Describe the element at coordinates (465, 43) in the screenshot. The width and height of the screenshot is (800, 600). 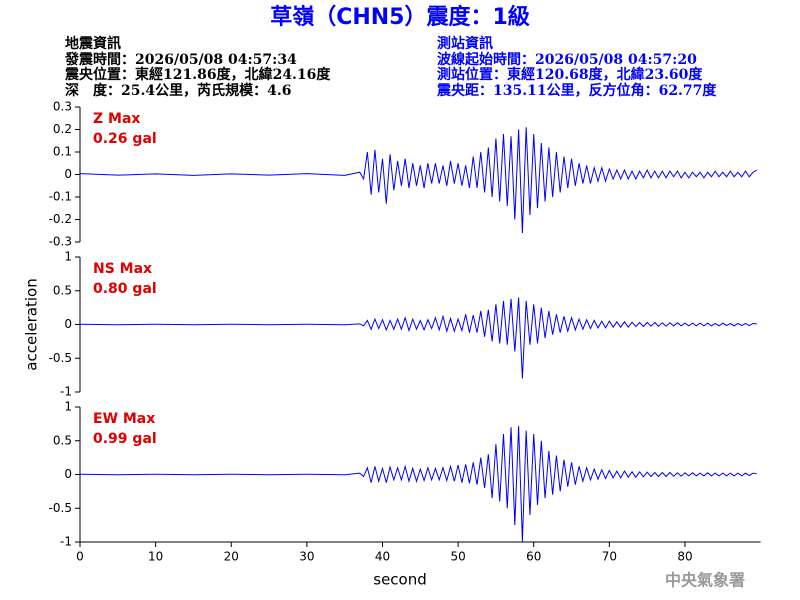
I see `station-line: 測站資訊` at that location.